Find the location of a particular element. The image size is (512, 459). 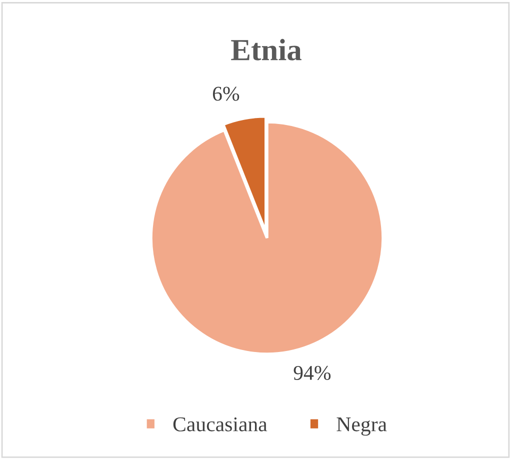

data-label: 6% is located at coordinates (226, 93).